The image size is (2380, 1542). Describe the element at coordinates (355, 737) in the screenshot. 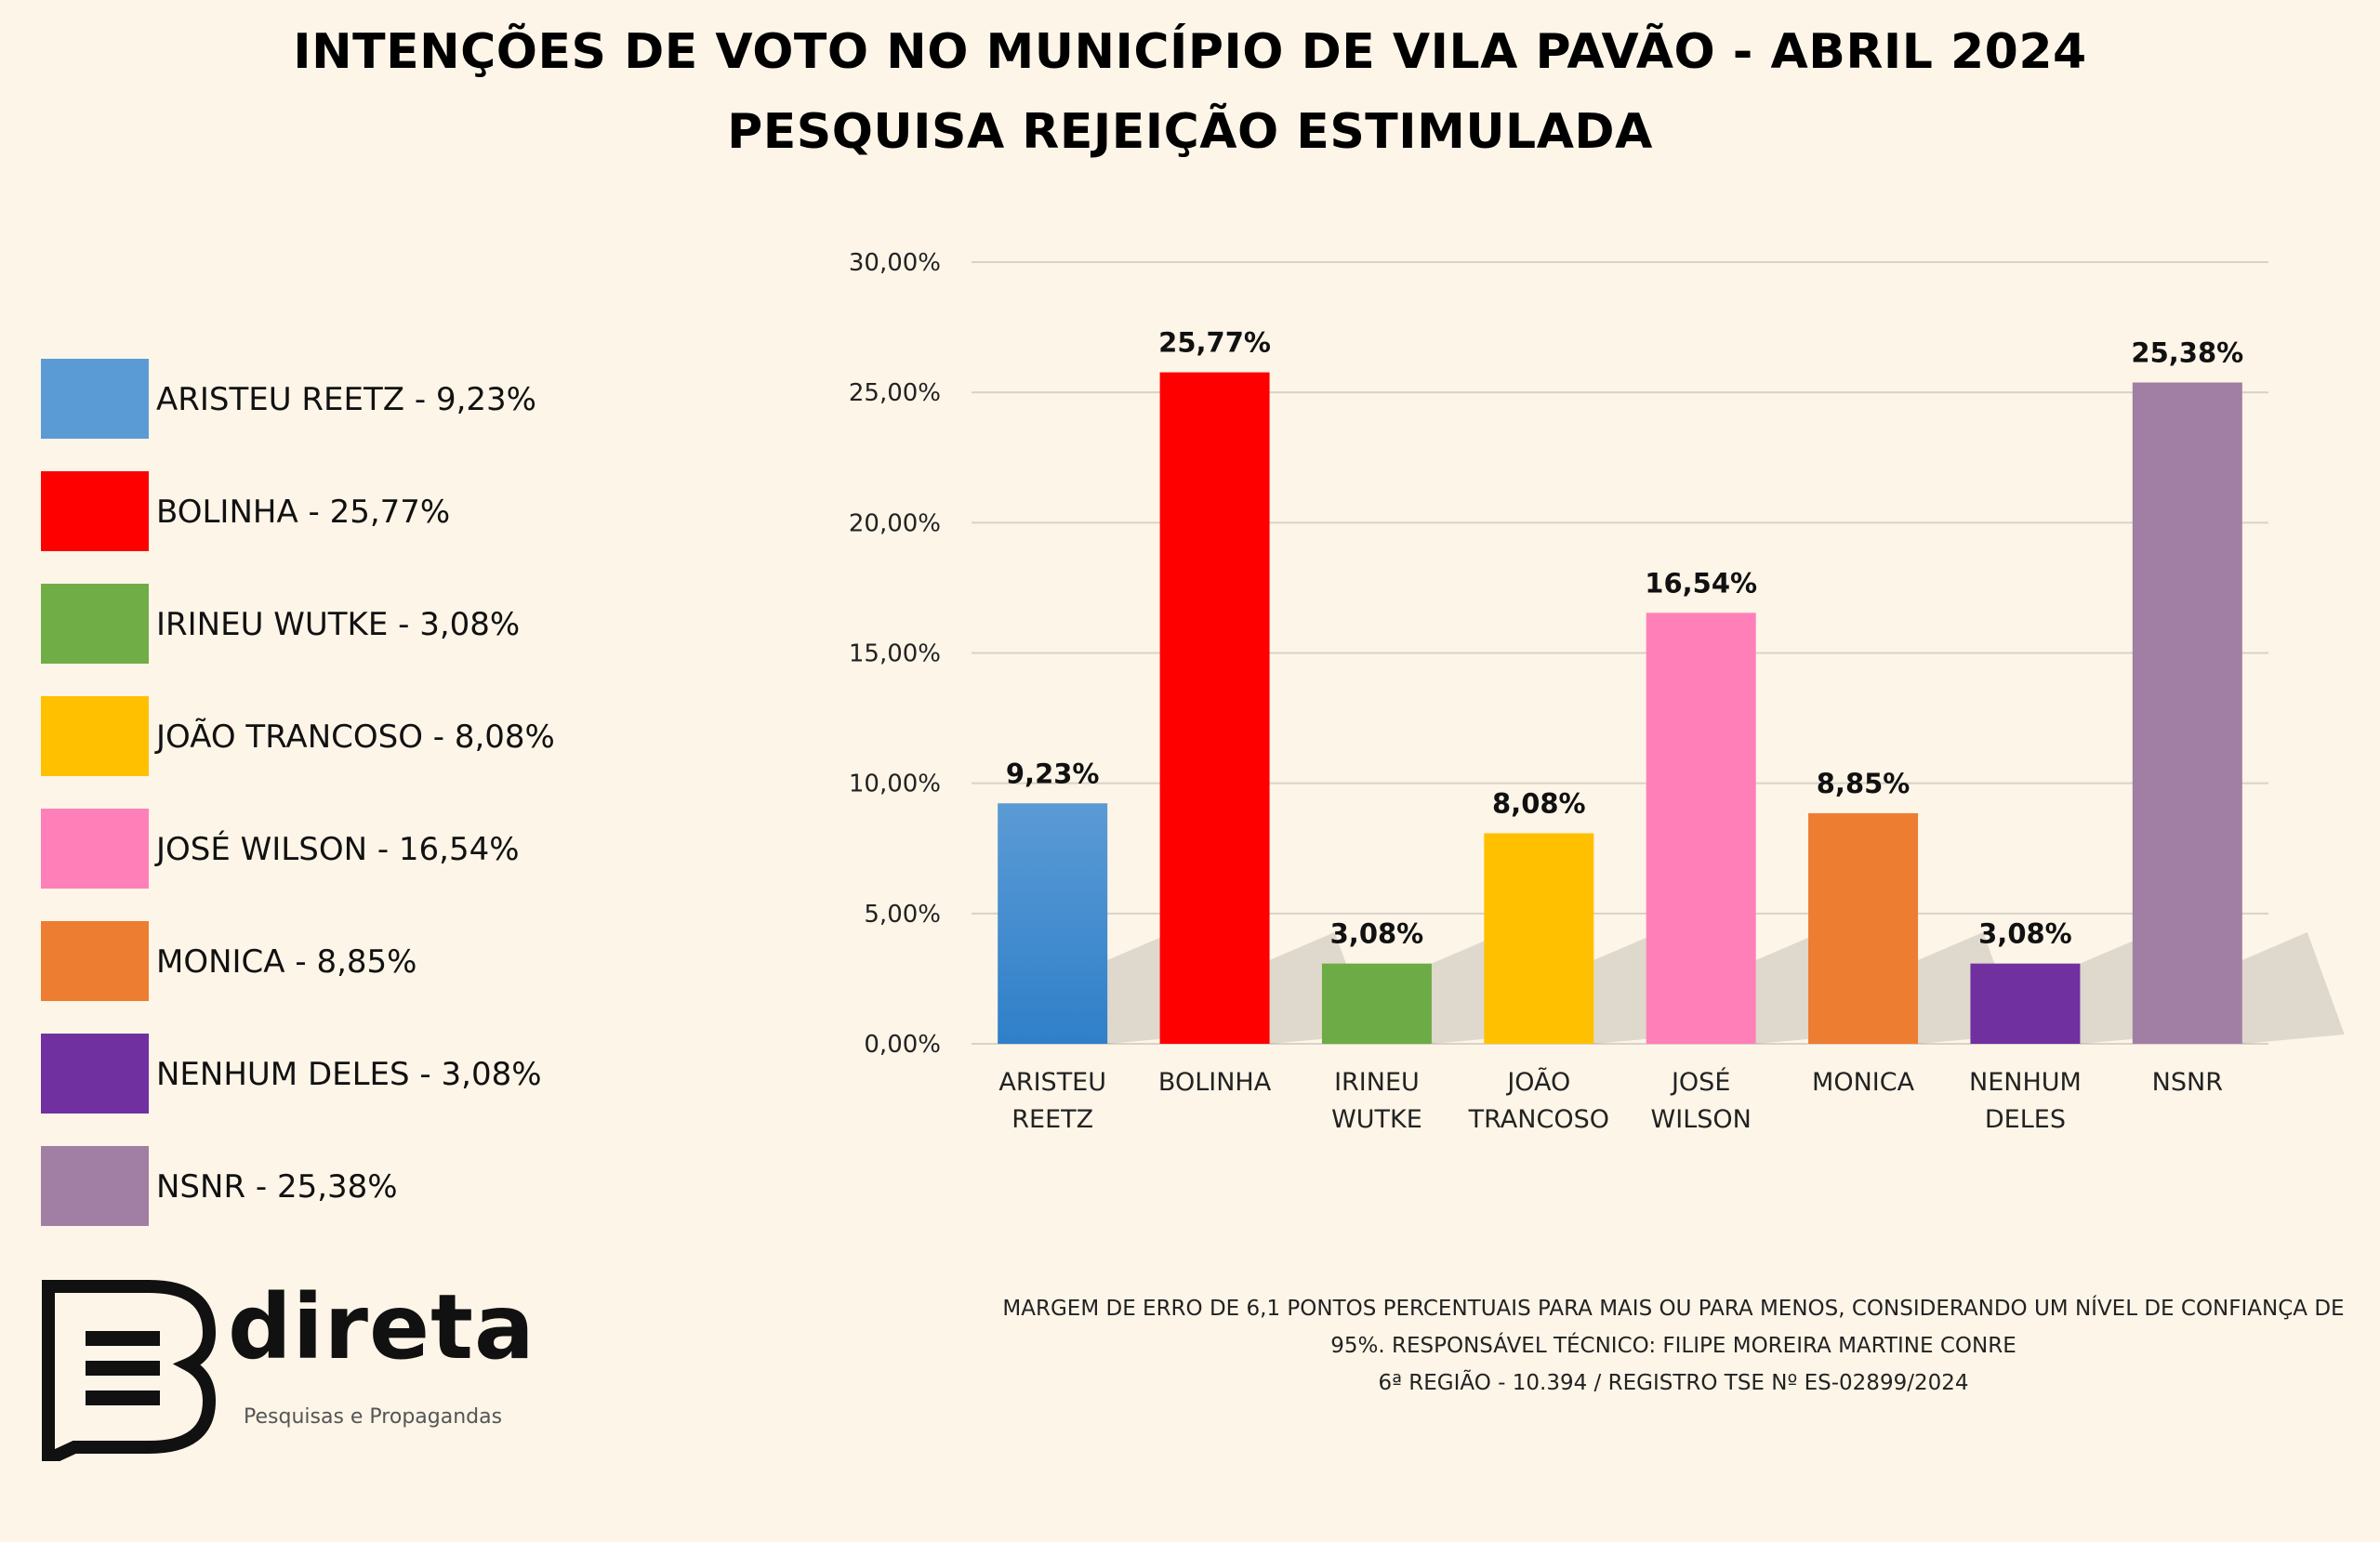

I see `legend-label: JOÃO TRANCOSO - 8,08%` at that location.